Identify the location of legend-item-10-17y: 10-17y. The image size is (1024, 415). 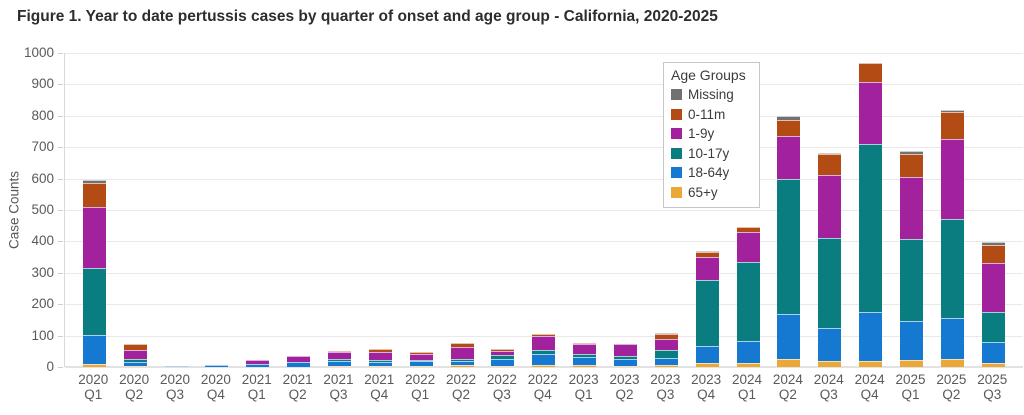
(714, 154).